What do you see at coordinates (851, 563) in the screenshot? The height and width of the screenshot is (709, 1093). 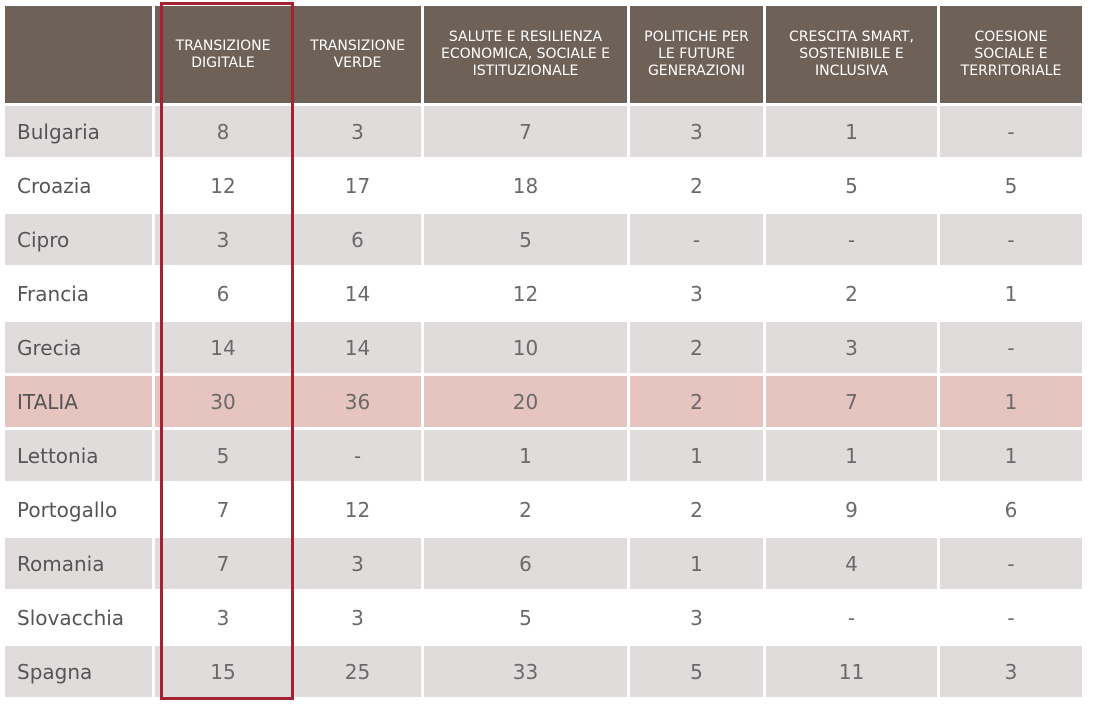 I see `value-cell: 4` at bounding box center [851, 563].